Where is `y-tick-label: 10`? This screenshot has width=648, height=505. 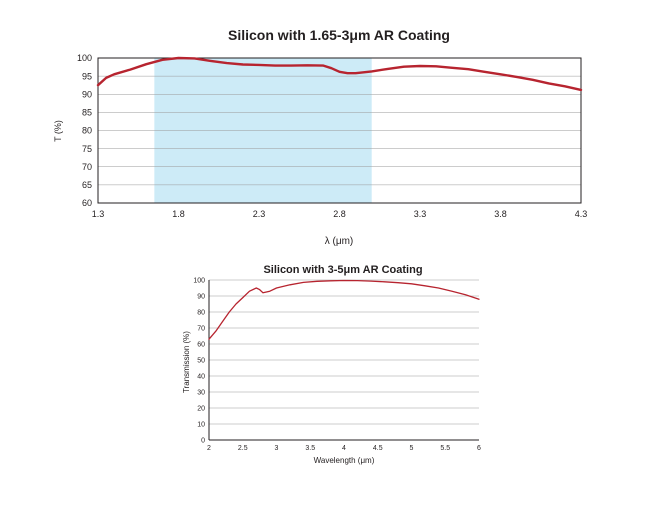
y-tick-label: 10 is located at coordinates (201, 424).